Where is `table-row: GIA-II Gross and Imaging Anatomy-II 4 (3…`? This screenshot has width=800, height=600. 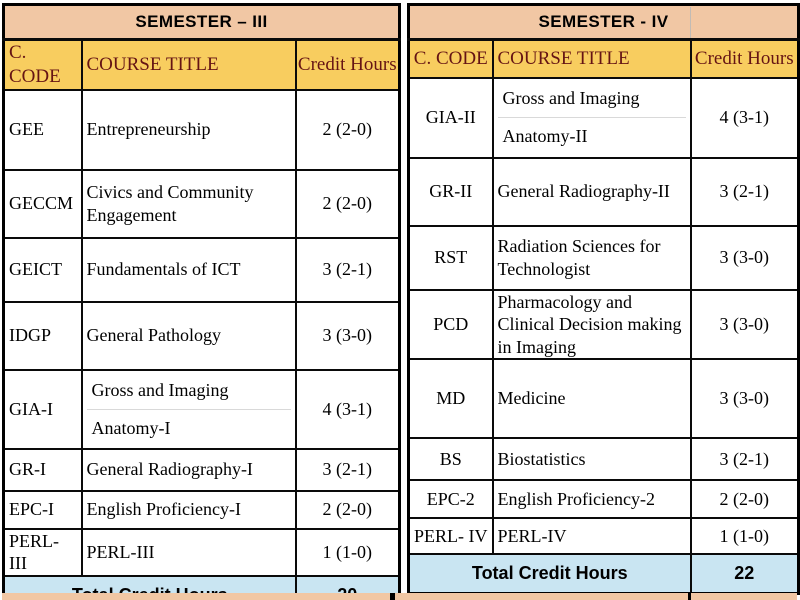
table-row: GIA-II Gross and Imaging Anatomy-II 4 (3… is located at coordinates (603, 117).